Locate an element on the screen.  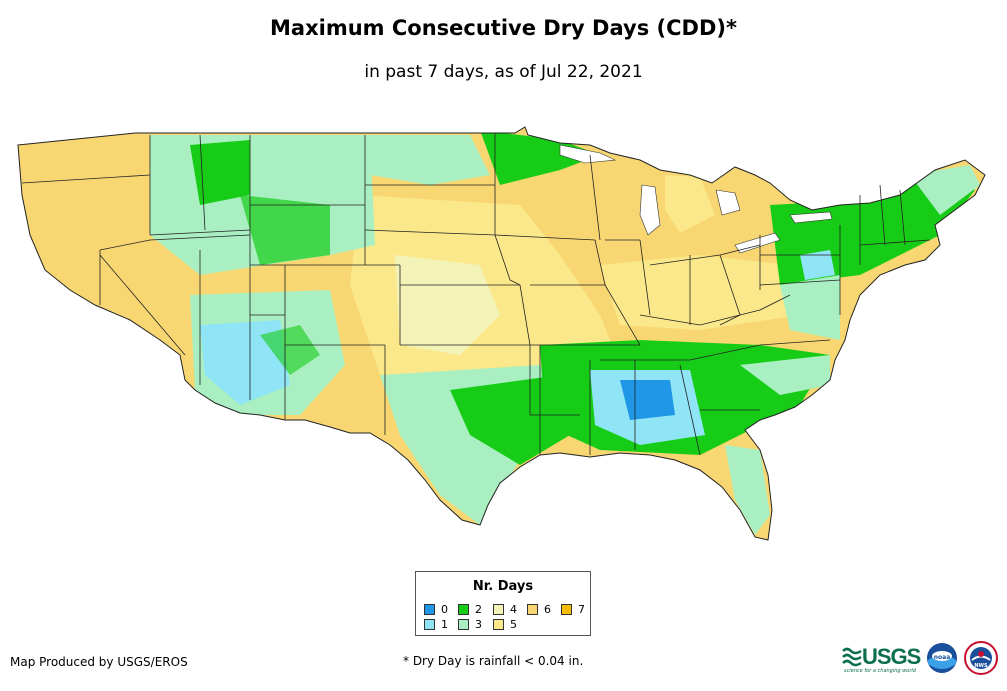
lake-huron is located at coordinates (728, 202).